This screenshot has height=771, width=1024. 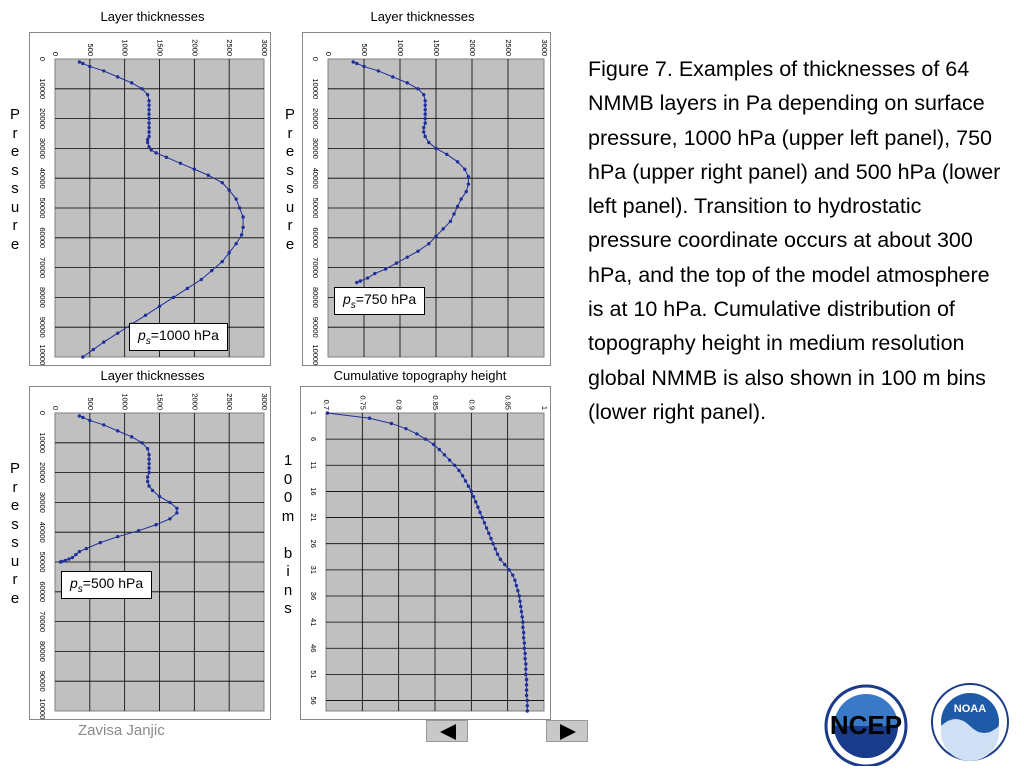 I want to click on ps-label-750hpa: ps=750 hPa, so click(x=380, y=301).